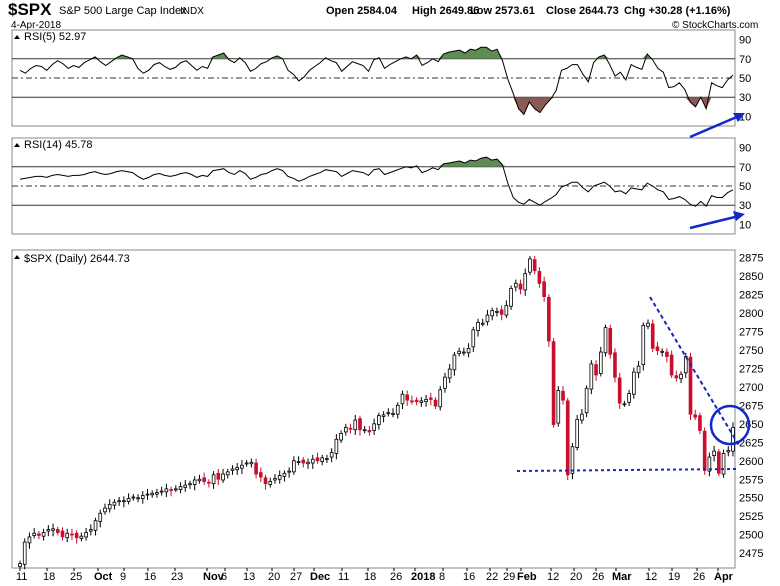 This screenshot has width=780, height=586. I want to click on rsi14-tick-label: 10, so click(745, 225).